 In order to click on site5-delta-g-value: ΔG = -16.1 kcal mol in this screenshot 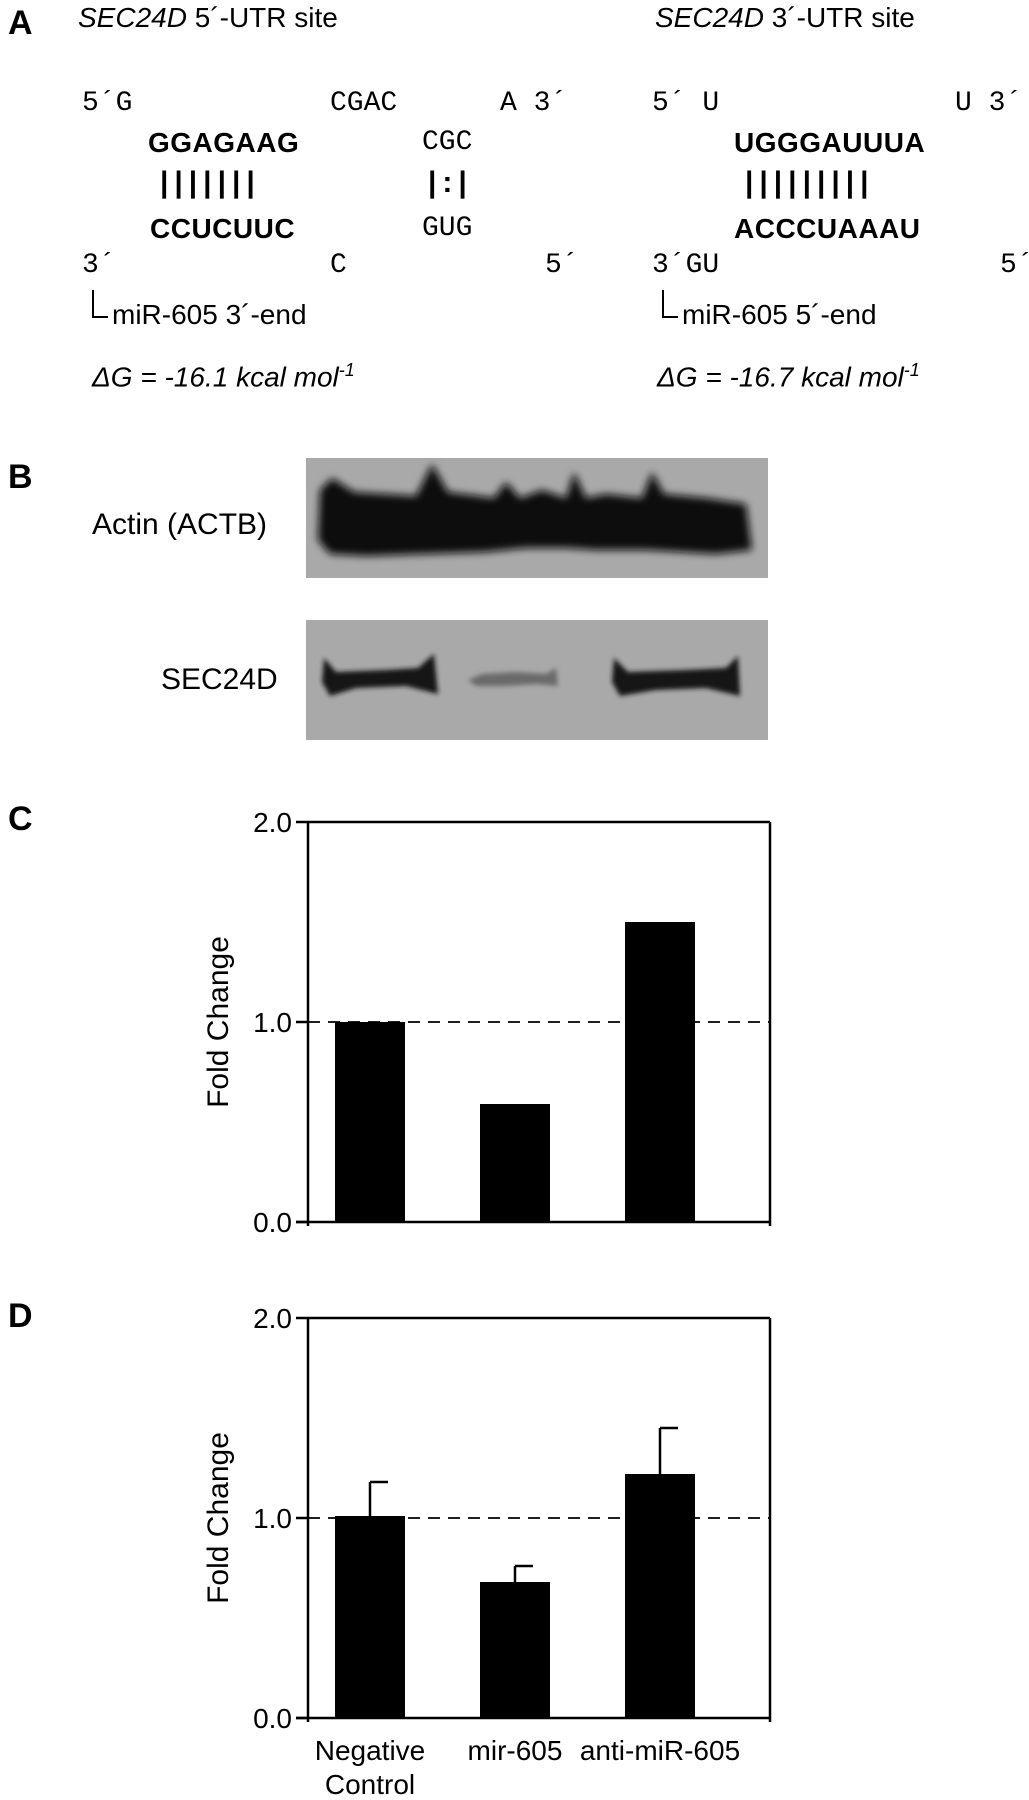, I will do `click(215, 377)`.